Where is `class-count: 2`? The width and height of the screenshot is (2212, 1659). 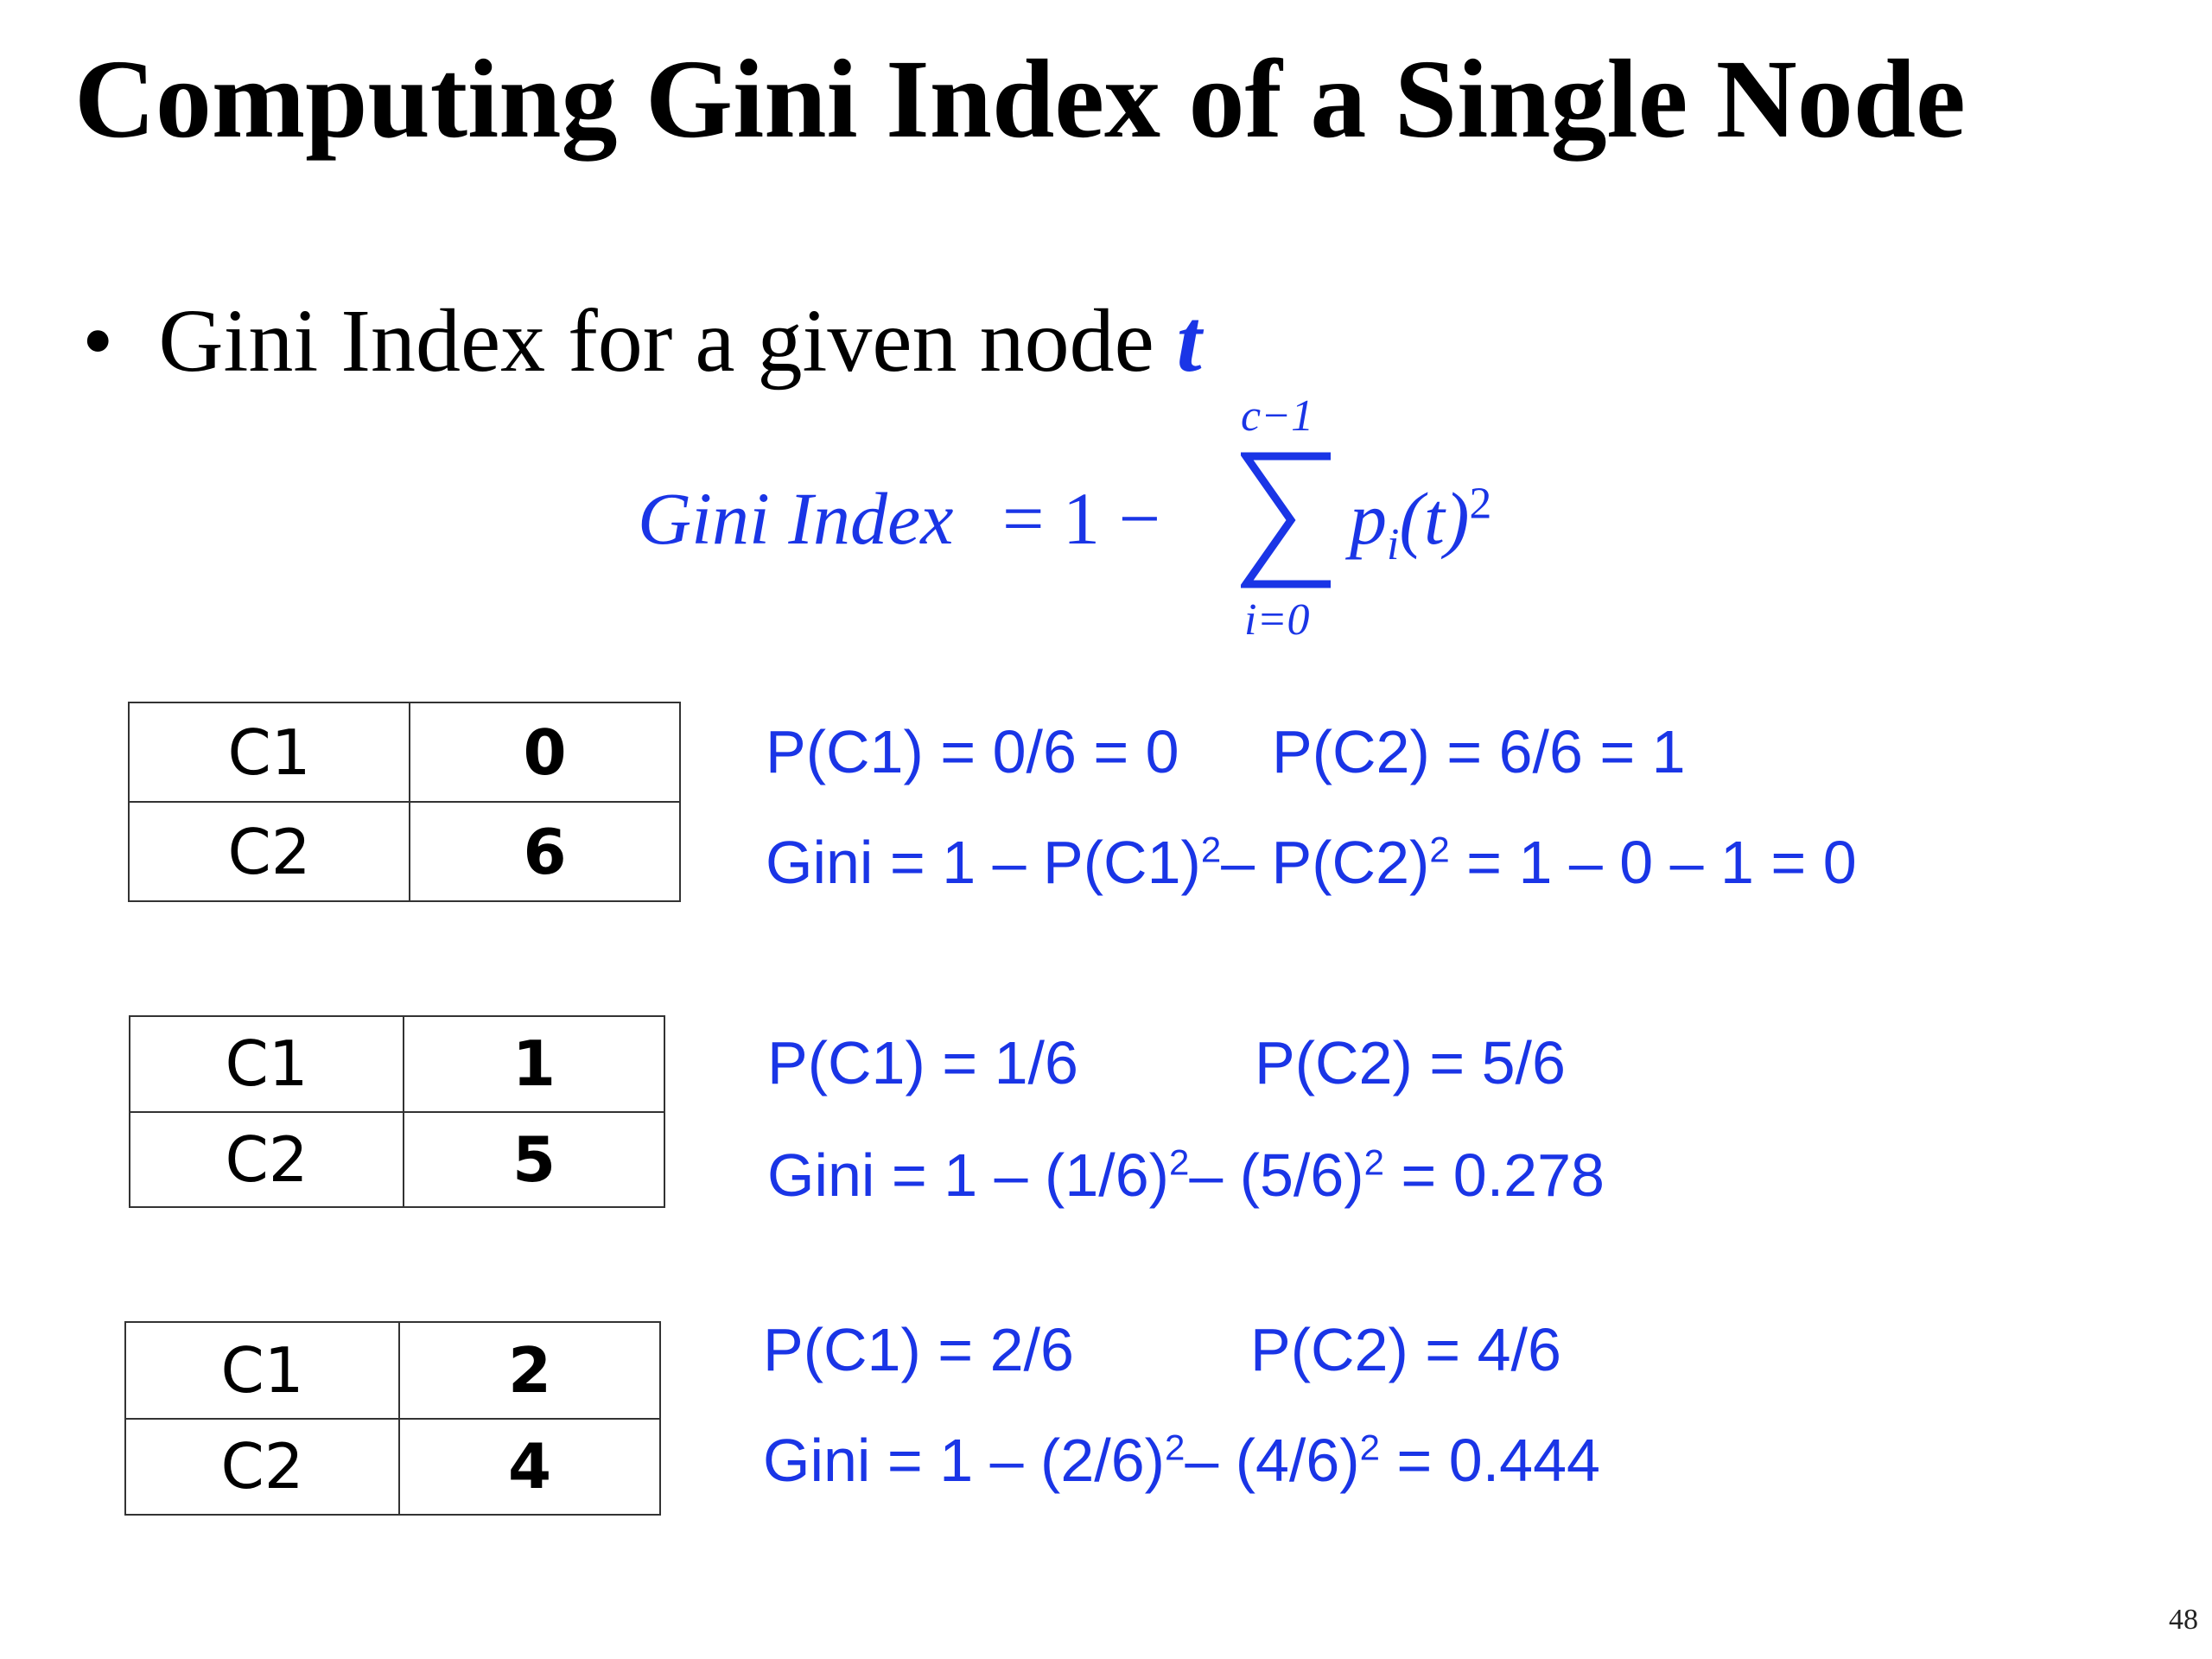
class-count: 2 is located at coordinates (529, 1370).